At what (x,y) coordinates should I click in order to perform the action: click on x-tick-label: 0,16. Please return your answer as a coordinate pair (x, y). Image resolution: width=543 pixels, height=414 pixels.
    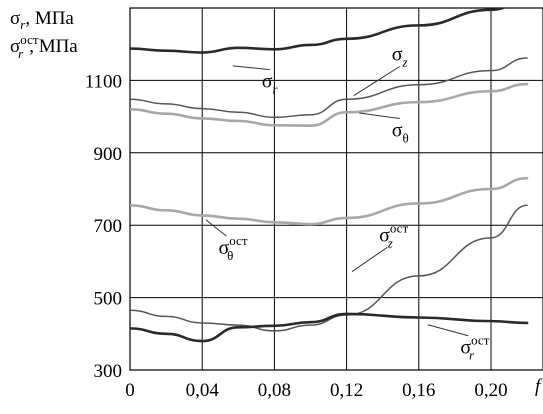
    Looking at the image, I should click on (418, 390).